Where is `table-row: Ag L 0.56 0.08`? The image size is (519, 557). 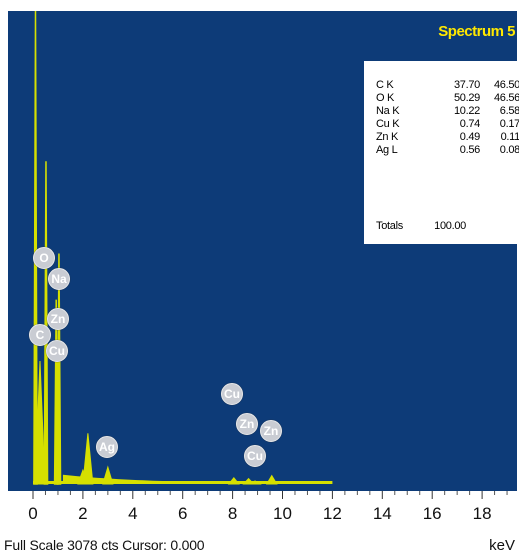 table-row: Ag L 0.56 0.08 is located at coordinates (447, 150).